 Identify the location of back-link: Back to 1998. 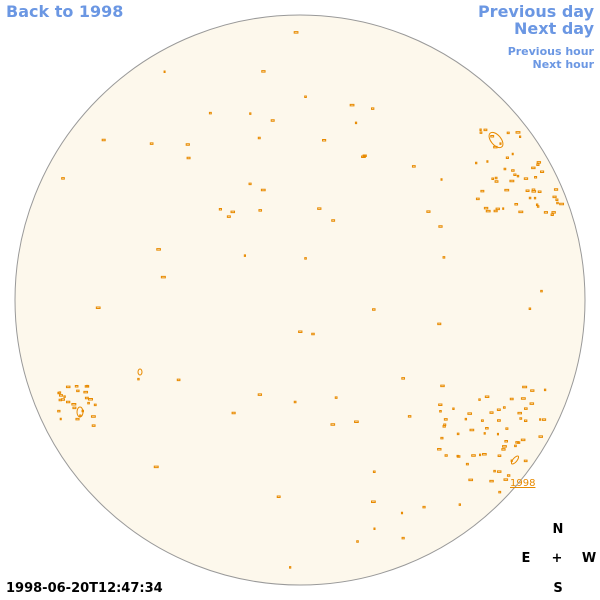
(65, 11).